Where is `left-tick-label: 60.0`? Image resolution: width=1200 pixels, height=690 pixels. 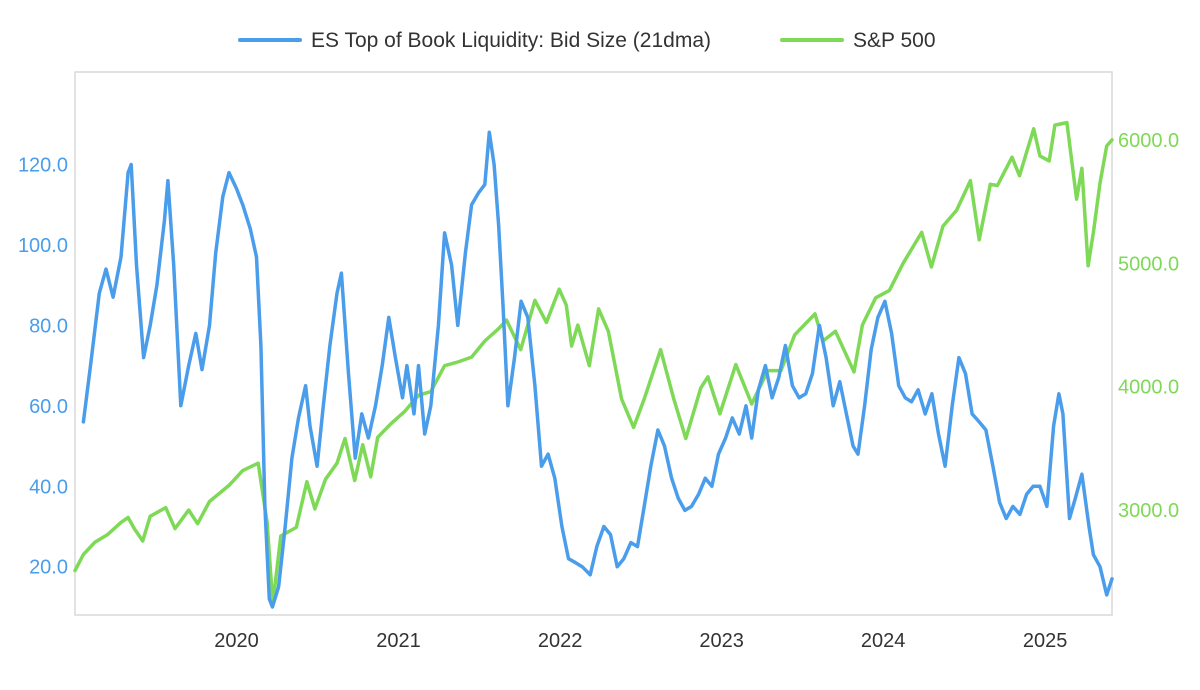
left-tick-label: 60.0 is located at coordinates (48, 407).